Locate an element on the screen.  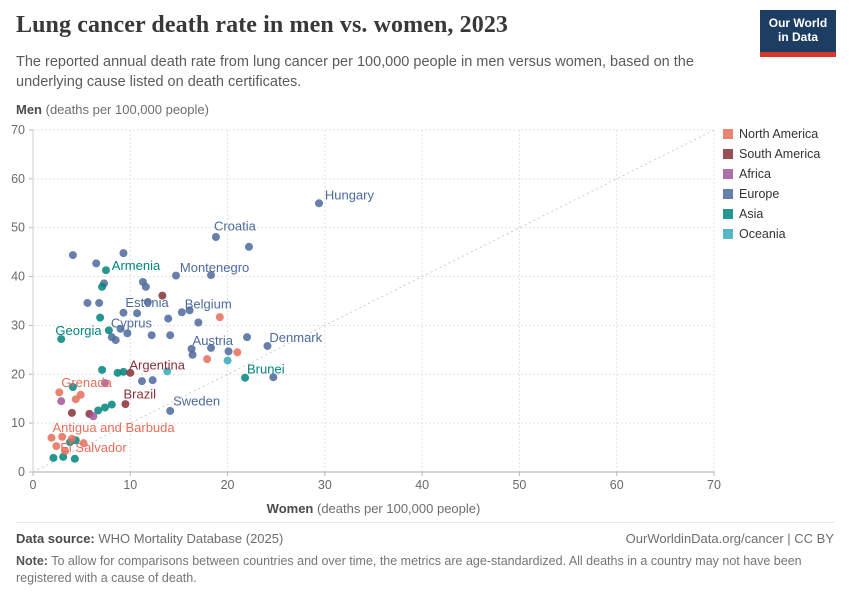
data-source-value: WHO Mortality Database (2025) is located at coordinates (189, 538).